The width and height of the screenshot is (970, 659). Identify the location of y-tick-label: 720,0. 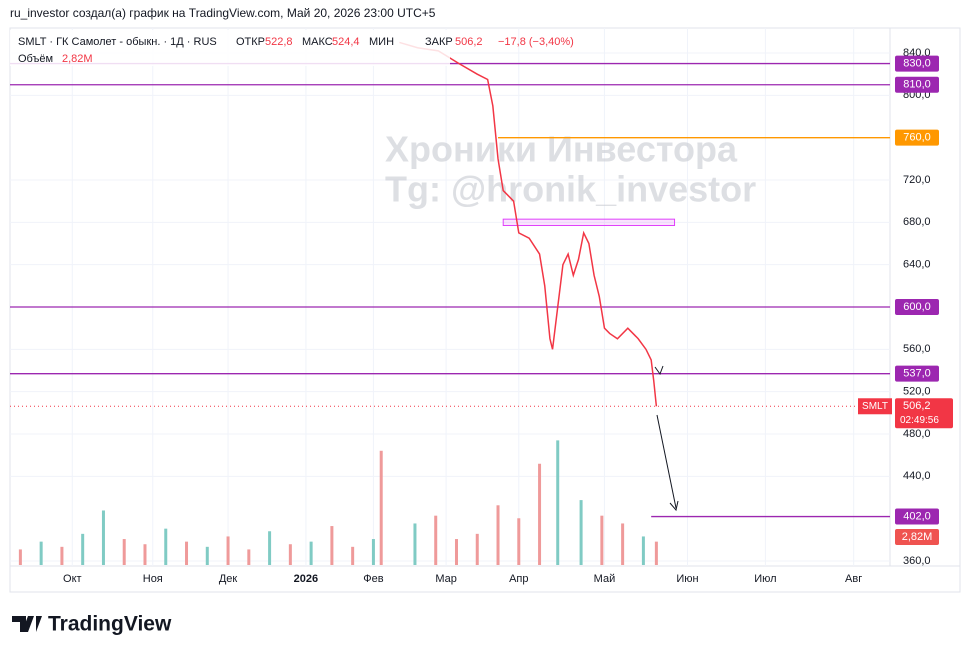
(917, 180).